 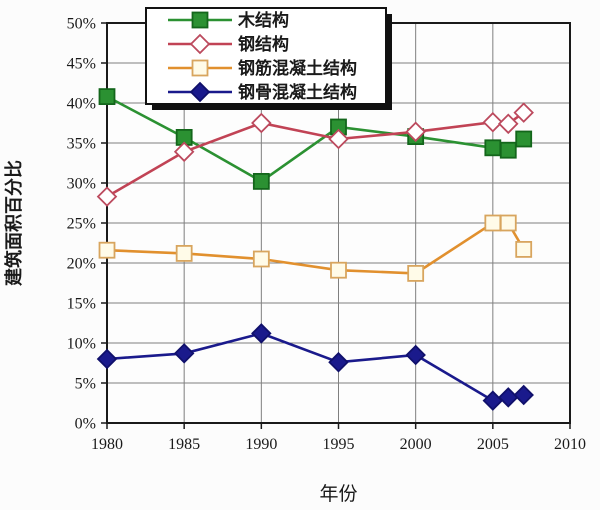 I want to click on x-tick-label: 2010, so click(x=570, y=444).